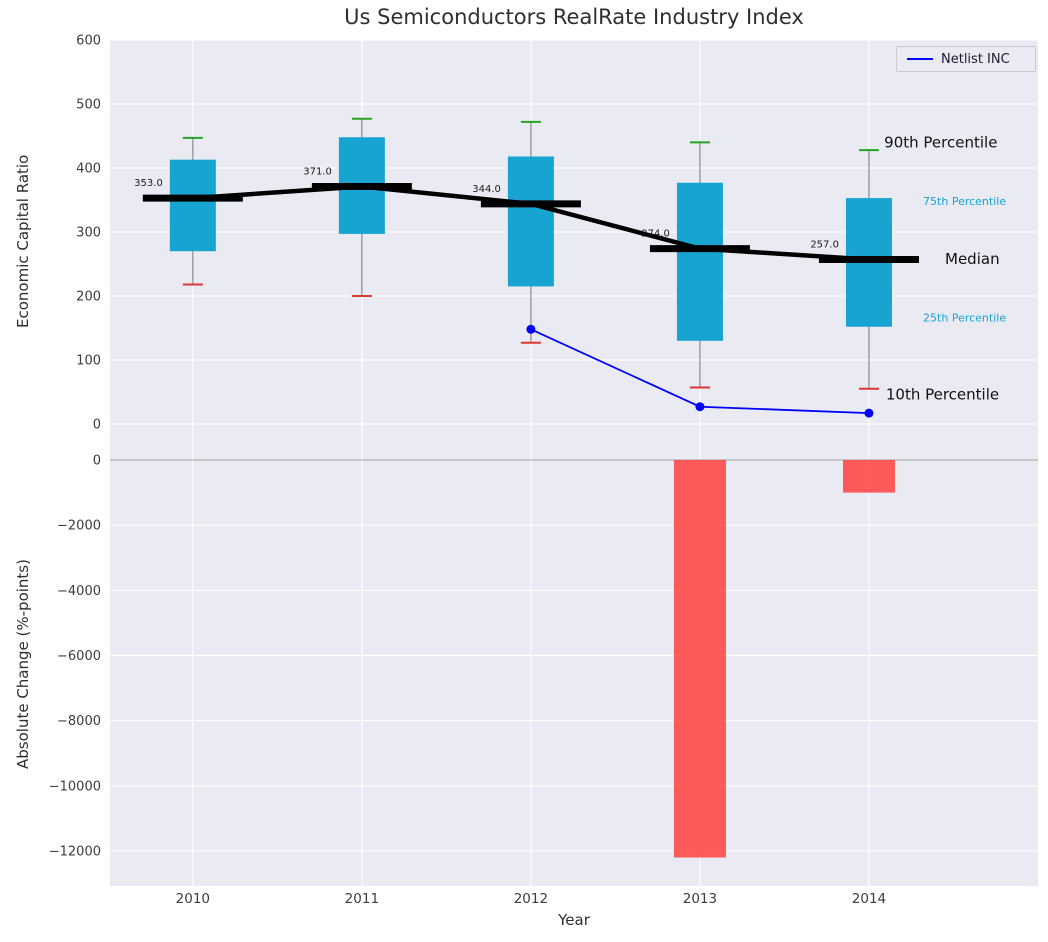 Image resolution: width=1048 pixels, height=942 pixels. What do you see at coordinates (920, 59) in the screenshot?
I see `legend-line-icon` at bounding box center [920, 59].